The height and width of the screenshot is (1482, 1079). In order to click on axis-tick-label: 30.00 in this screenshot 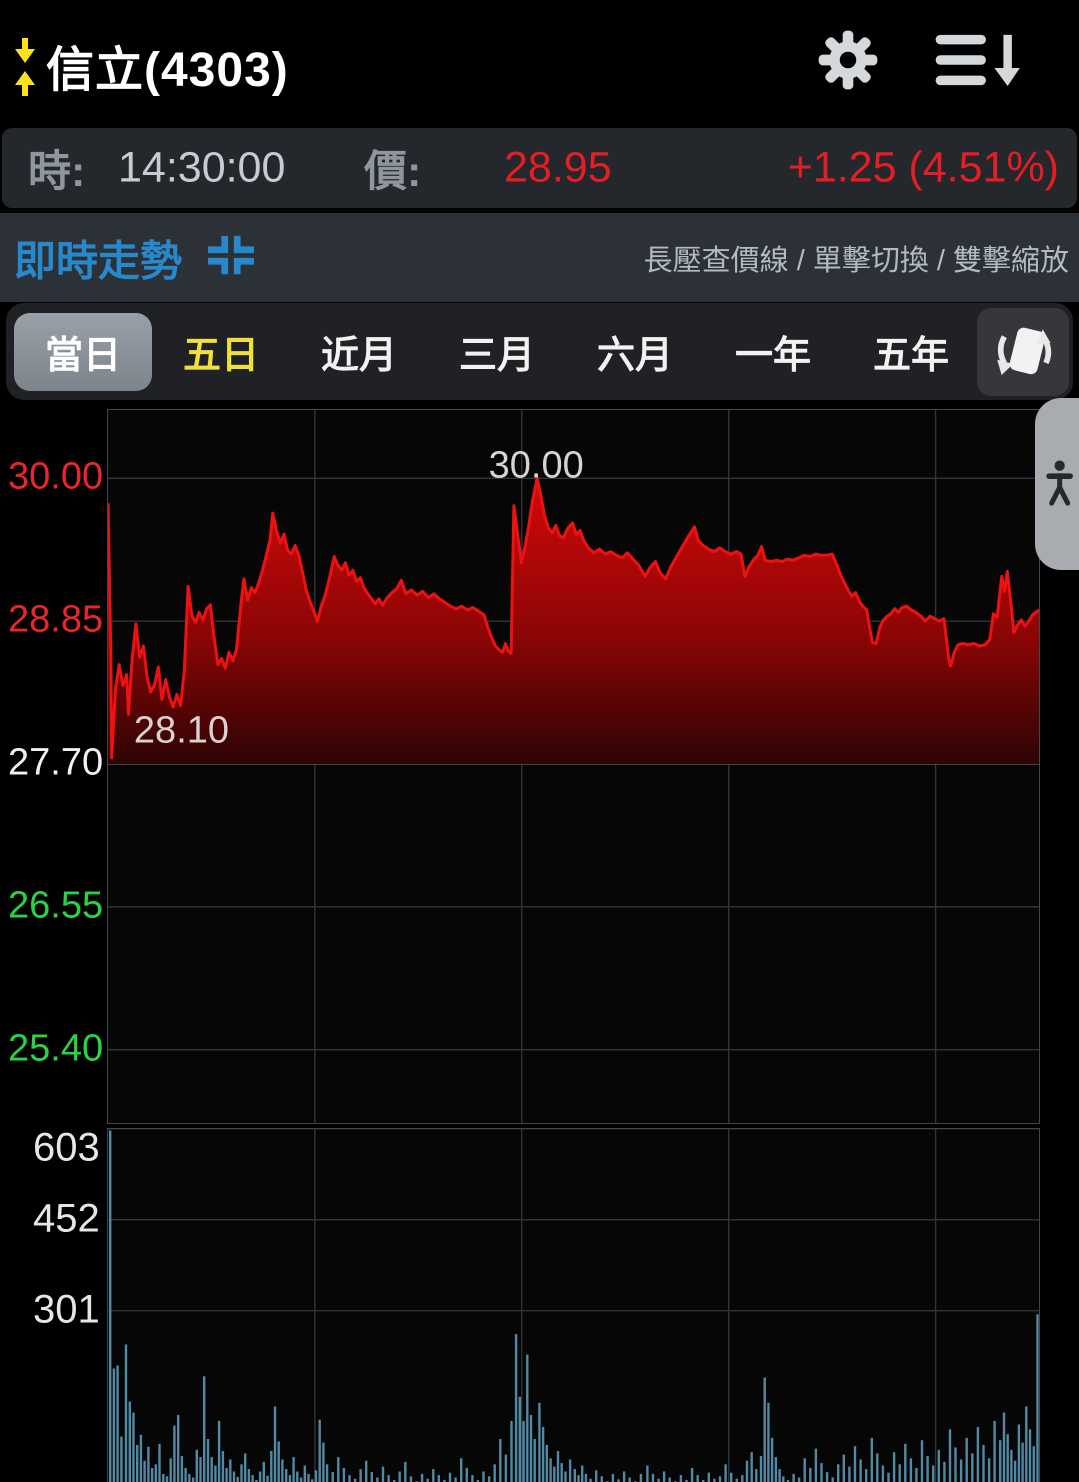, I will do `click(56, 476)`.